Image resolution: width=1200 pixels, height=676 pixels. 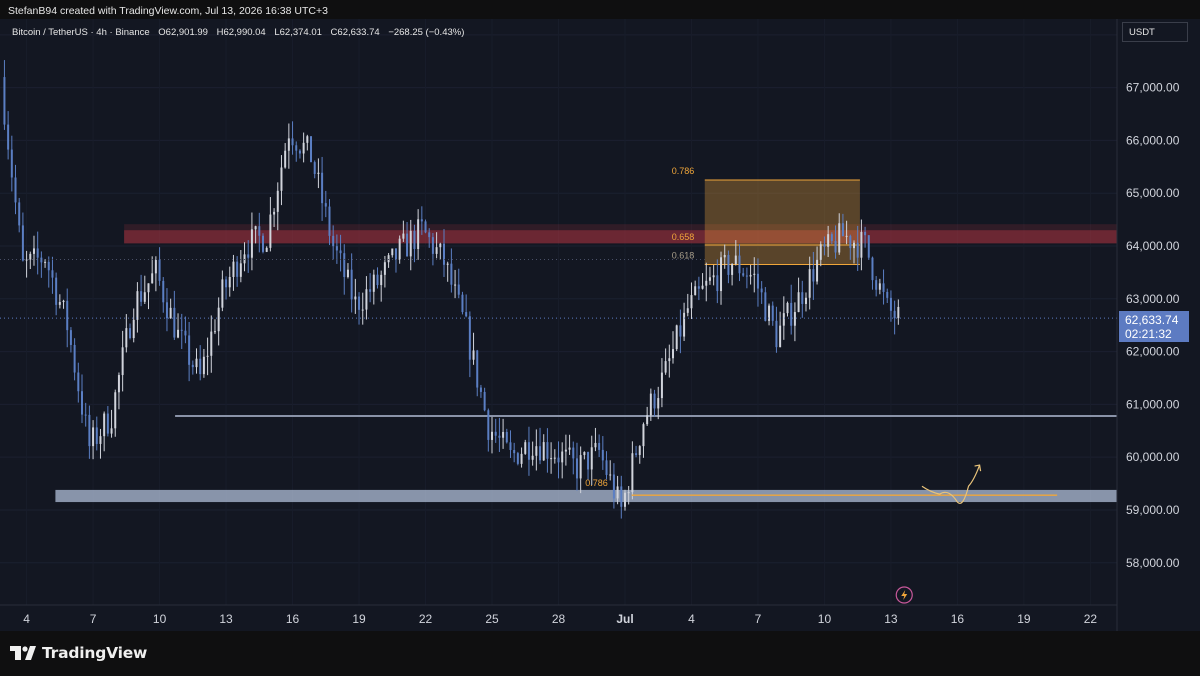 What do you see at coordinates (1153, 88) in the screenshot?
I see `price-axis-label: 67,000.00` at bounding box center [1153, 88].